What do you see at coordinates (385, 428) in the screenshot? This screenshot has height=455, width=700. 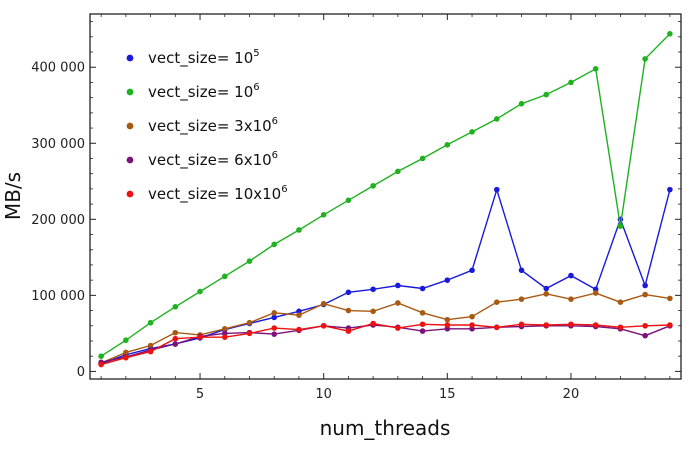 I see `x-axis-title: num_threads` at bounding box center [385, 428].